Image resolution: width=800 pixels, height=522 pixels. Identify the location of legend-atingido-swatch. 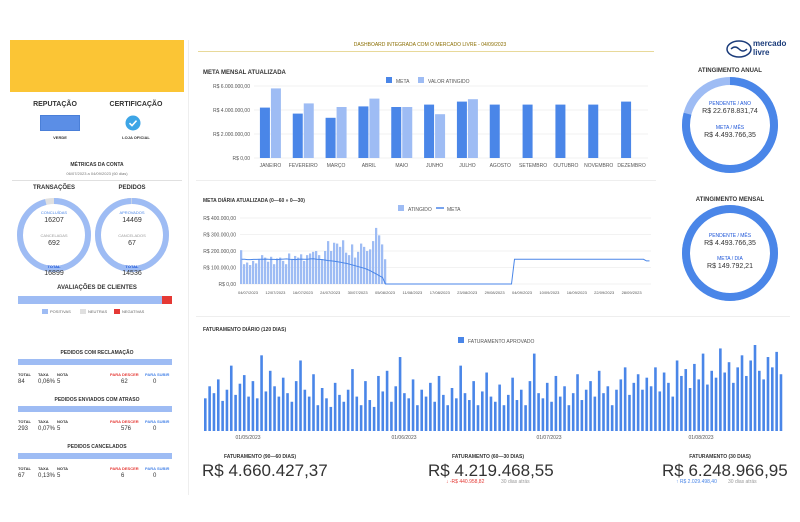
(401, 208).